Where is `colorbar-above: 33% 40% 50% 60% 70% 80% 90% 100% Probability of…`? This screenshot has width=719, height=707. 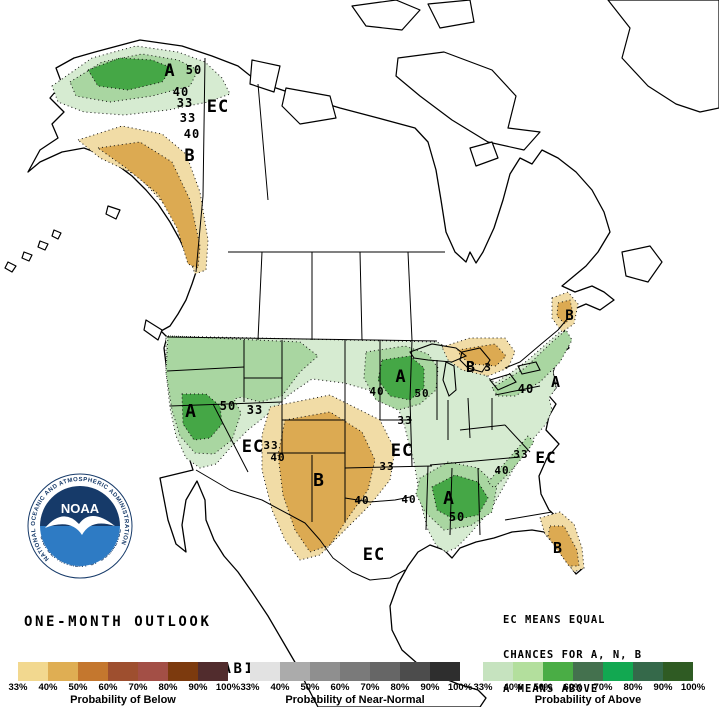 colorbar-above: 33% 40% 50% 60% 70% 80% 90% 100% Probability of… is located at coordinates (589, 684).